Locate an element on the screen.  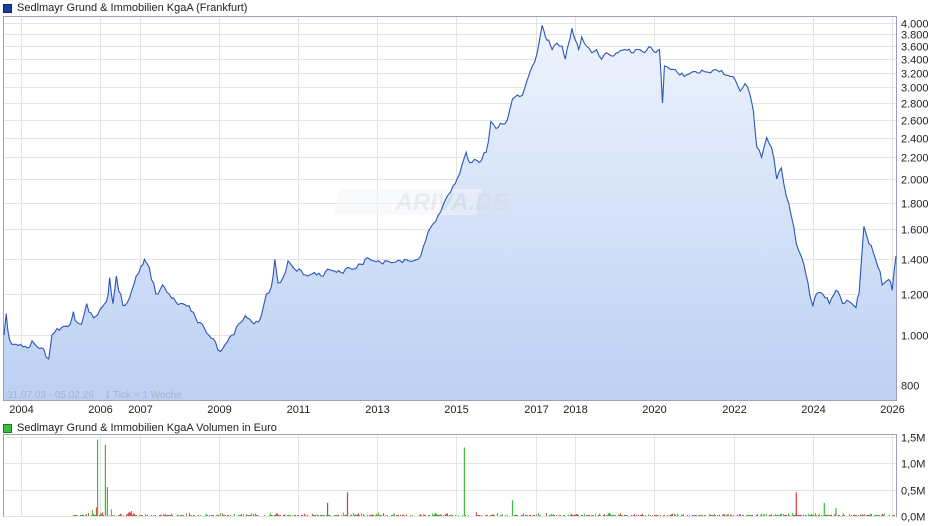
volume-y-tick-label: 1,5M is located at coordinates (913, 439).